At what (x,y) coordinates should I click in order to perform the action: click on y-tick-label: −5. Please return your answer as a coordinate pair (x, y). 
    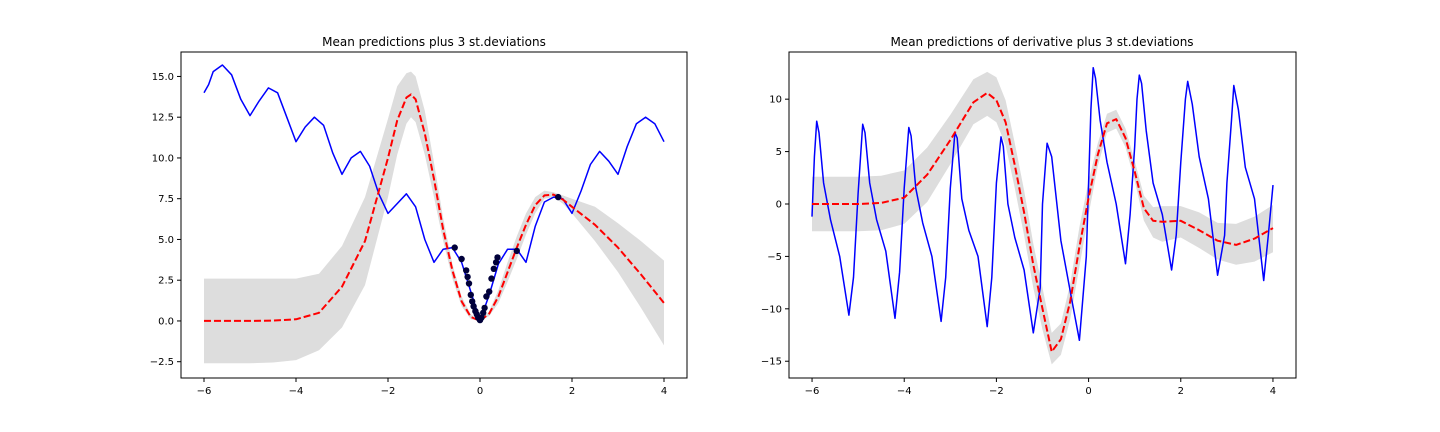
    Looking at the image, I should click on (774, 257).